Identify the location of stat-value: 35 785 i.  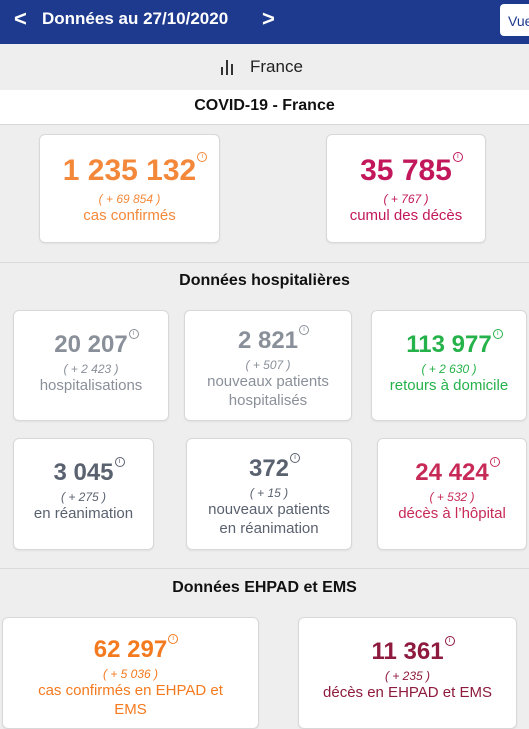
(411, 169).